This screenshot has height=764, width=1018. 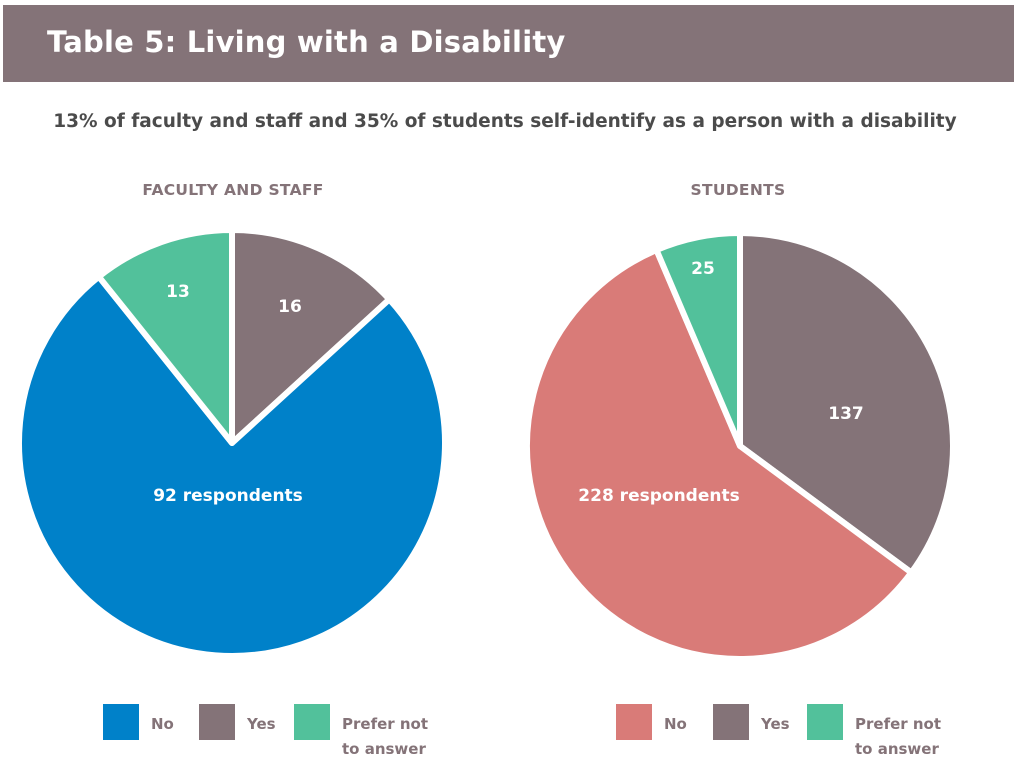 I want to click on title-banner: Table 5: Living with a Disability, so click(x=508, y=43).